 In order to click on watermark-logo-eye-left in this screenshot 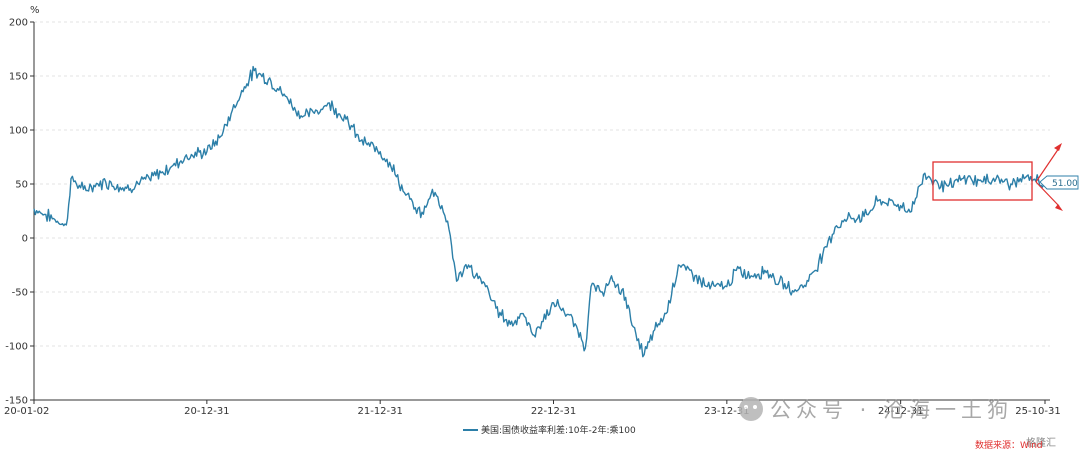, I will do `click(746, 407)`.